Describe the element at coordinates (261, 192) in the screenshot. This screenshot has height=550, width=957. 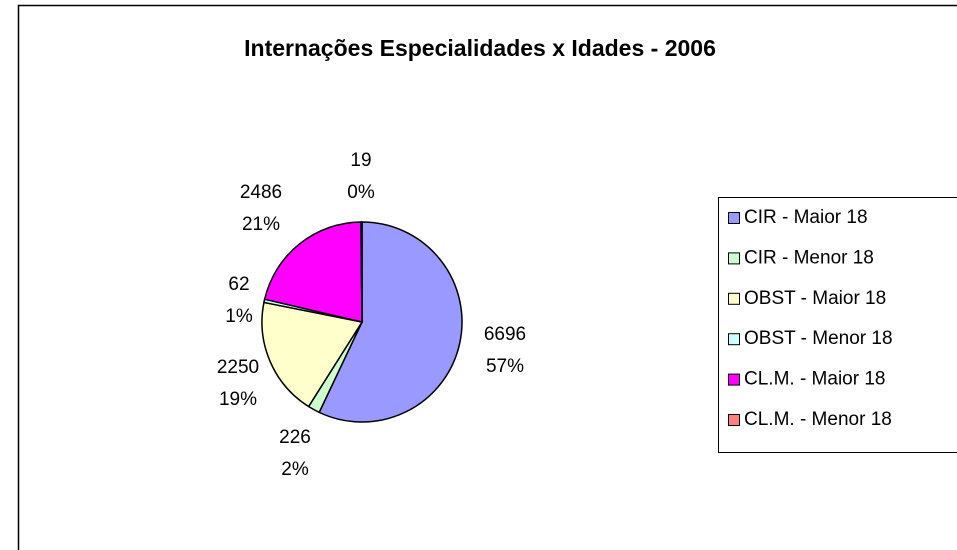
I see `data-label: 2486` at that location.